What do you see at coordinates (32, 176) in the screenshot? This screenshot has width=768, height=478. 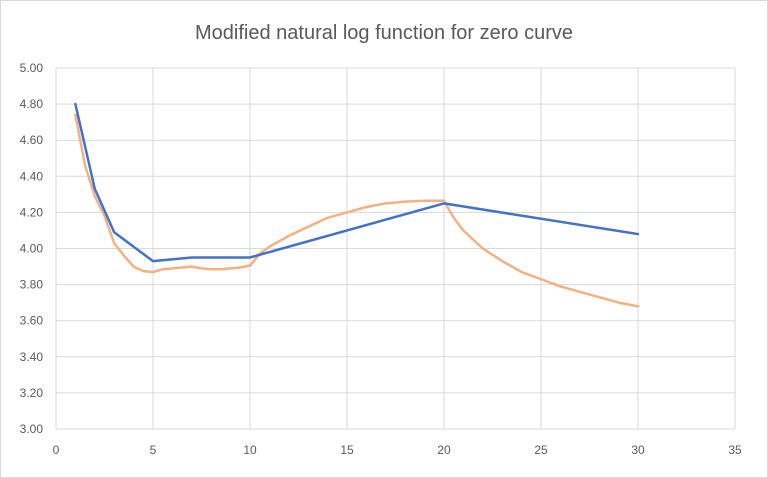 I see `y-tick-label: 4.40` at bounding box center [32, 176].